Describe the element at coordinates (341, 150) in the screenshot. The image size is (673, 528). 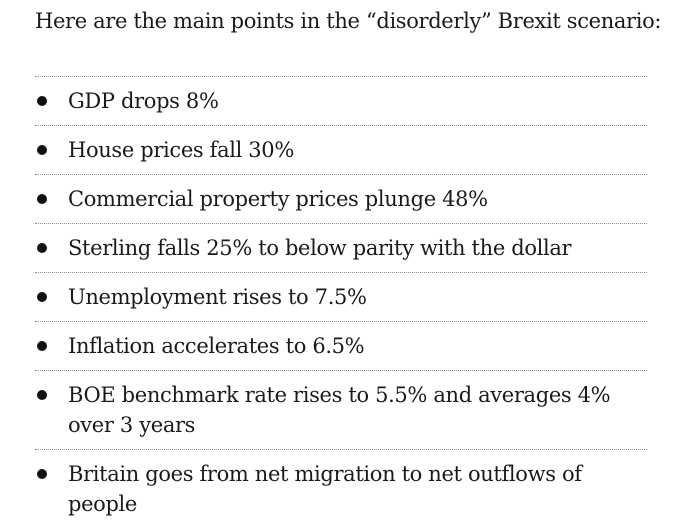
I see `list-item: House prices fall 30%` at that location.